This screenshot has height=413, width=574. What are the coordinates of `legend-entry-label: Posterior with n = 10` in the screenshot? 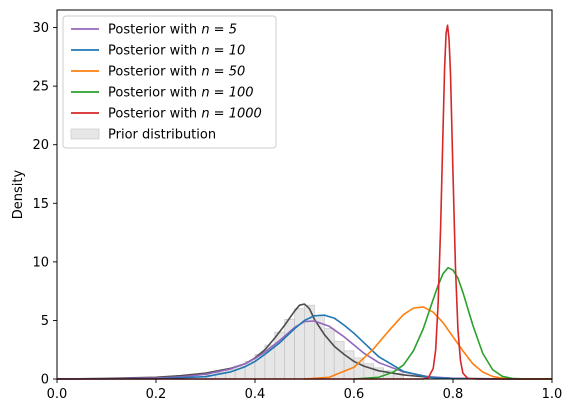 It's located at (176, 51).